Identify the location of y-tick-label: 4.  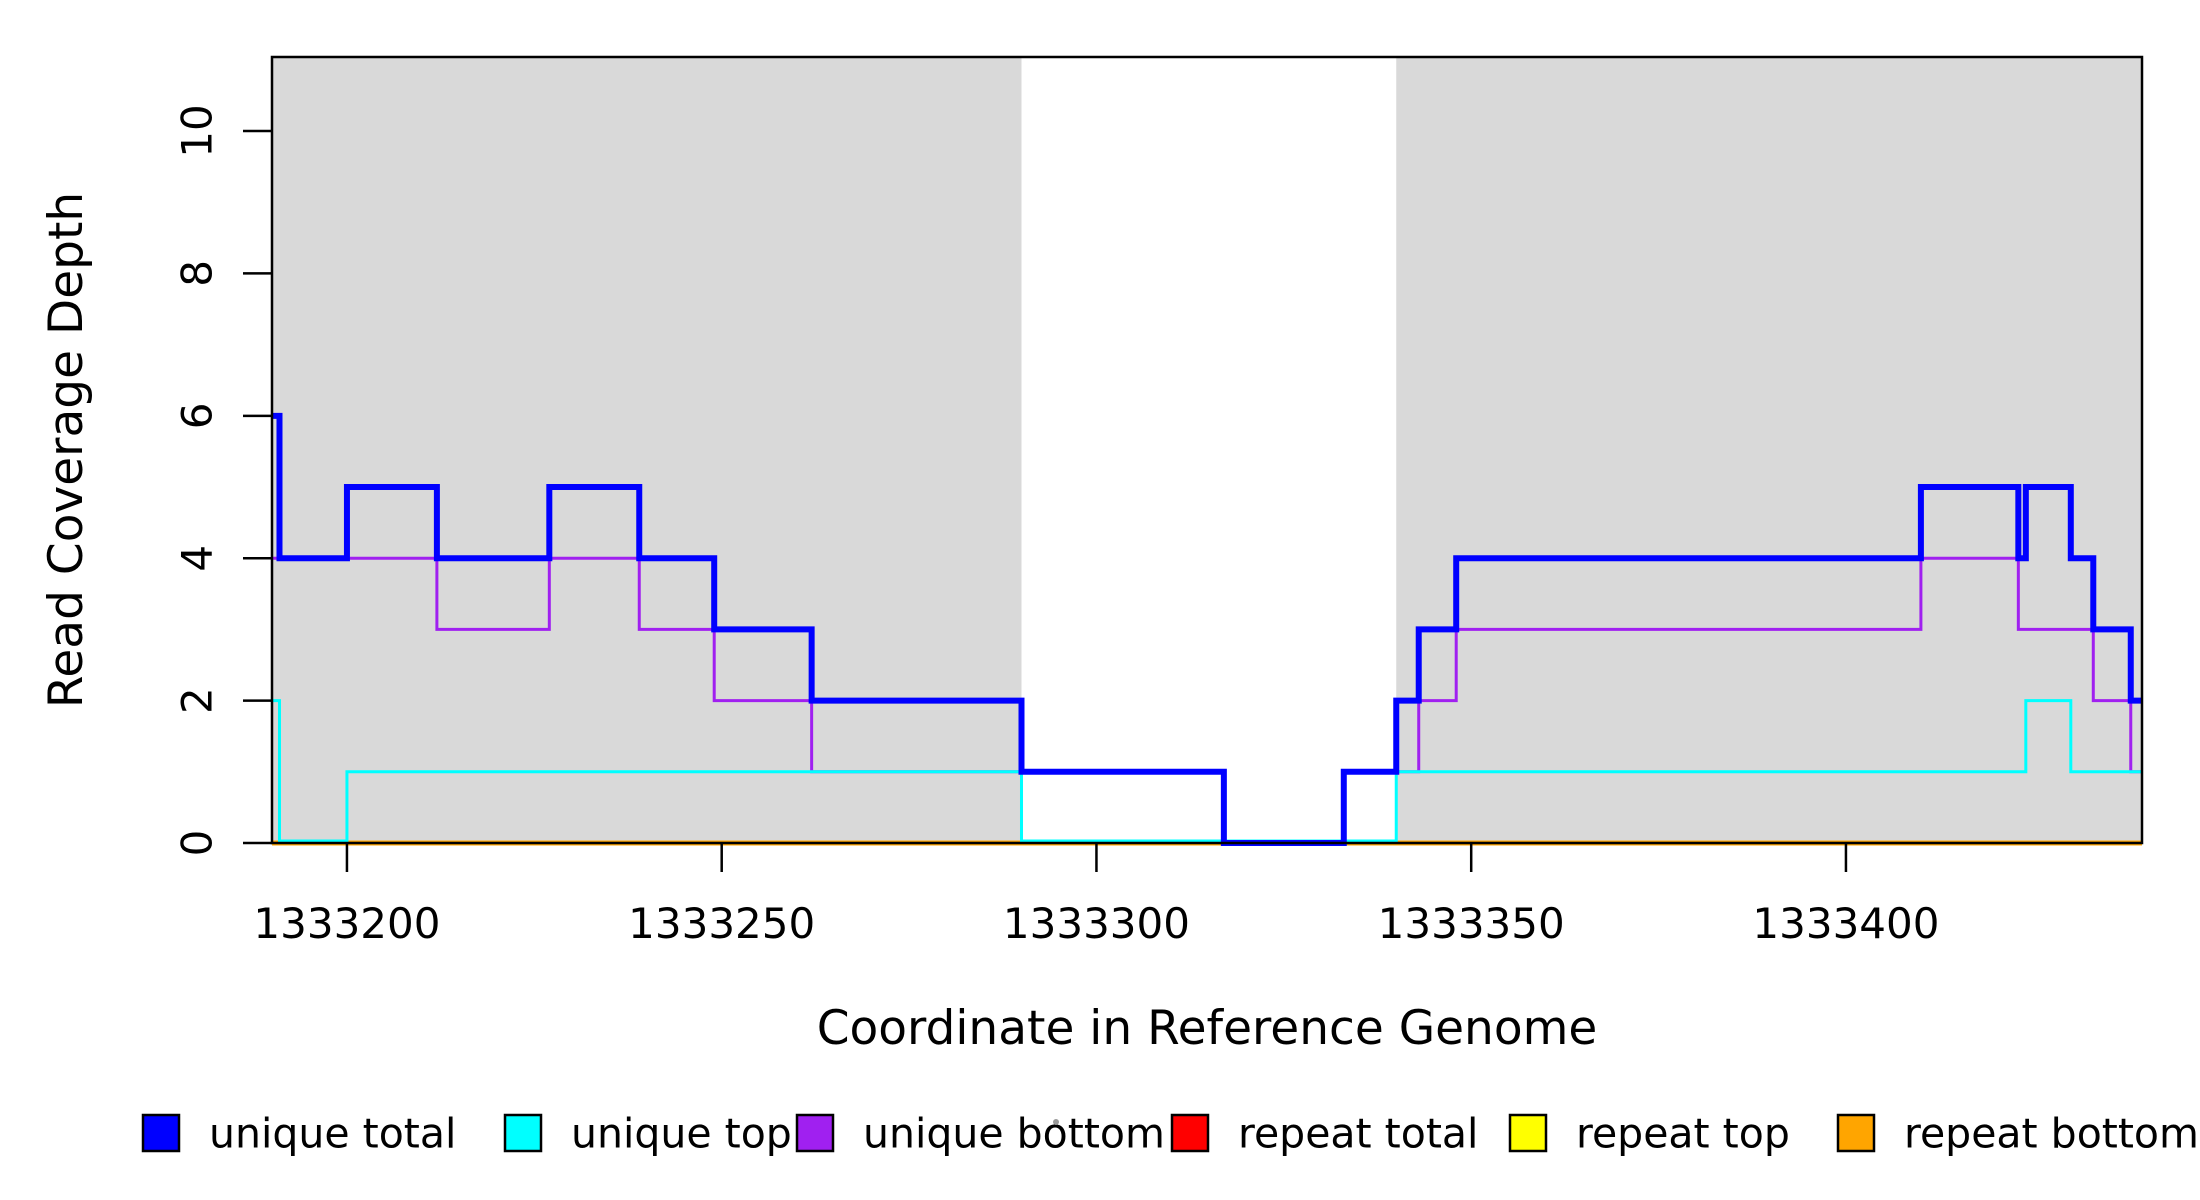
(197, 558).